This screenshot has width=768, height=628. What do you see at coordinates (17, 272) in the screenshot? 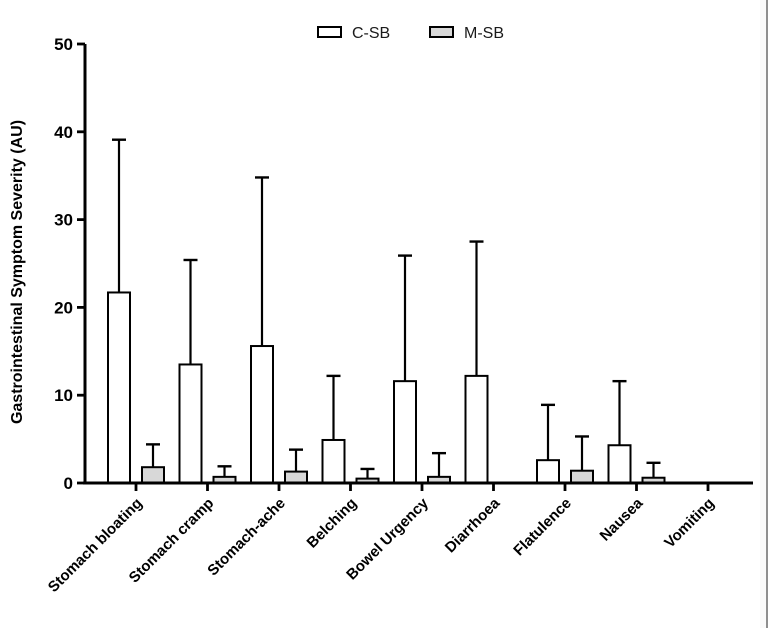
I see `y-axis-title: Gastrointestinal Symptom Severity (AU)` at bounding box center [17, 272].